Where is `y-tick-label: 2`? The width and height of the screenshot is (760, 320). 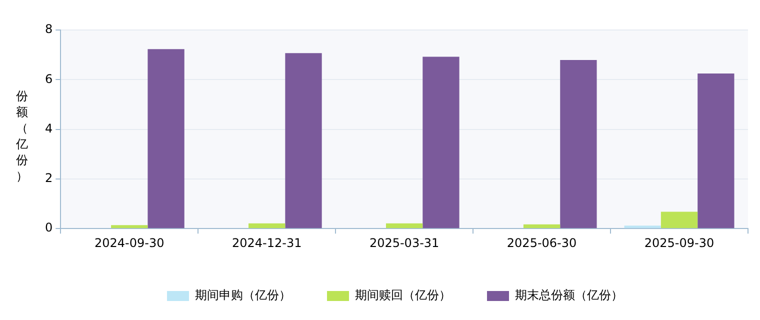 y-tick-label: 2 is located at coordinates (48, 178).